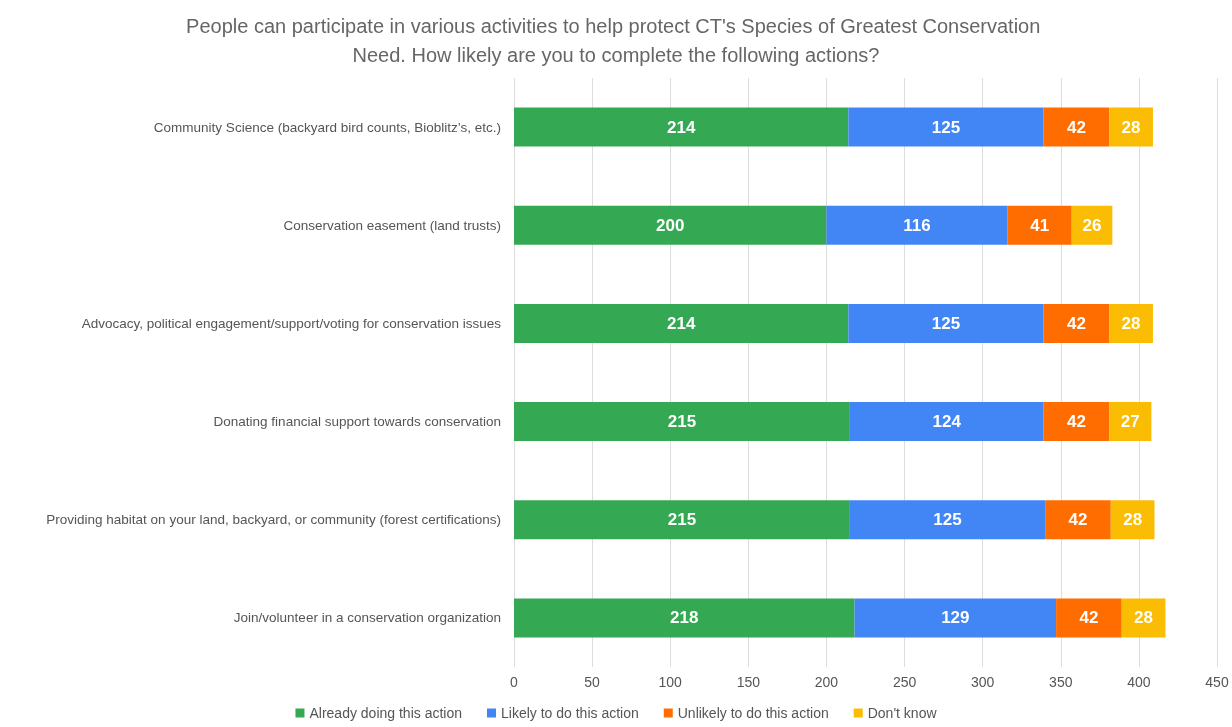 Image resolution: width=1232 pixels, height=727 pixels. I want to click on data-label: 41, so click(1040, 225).